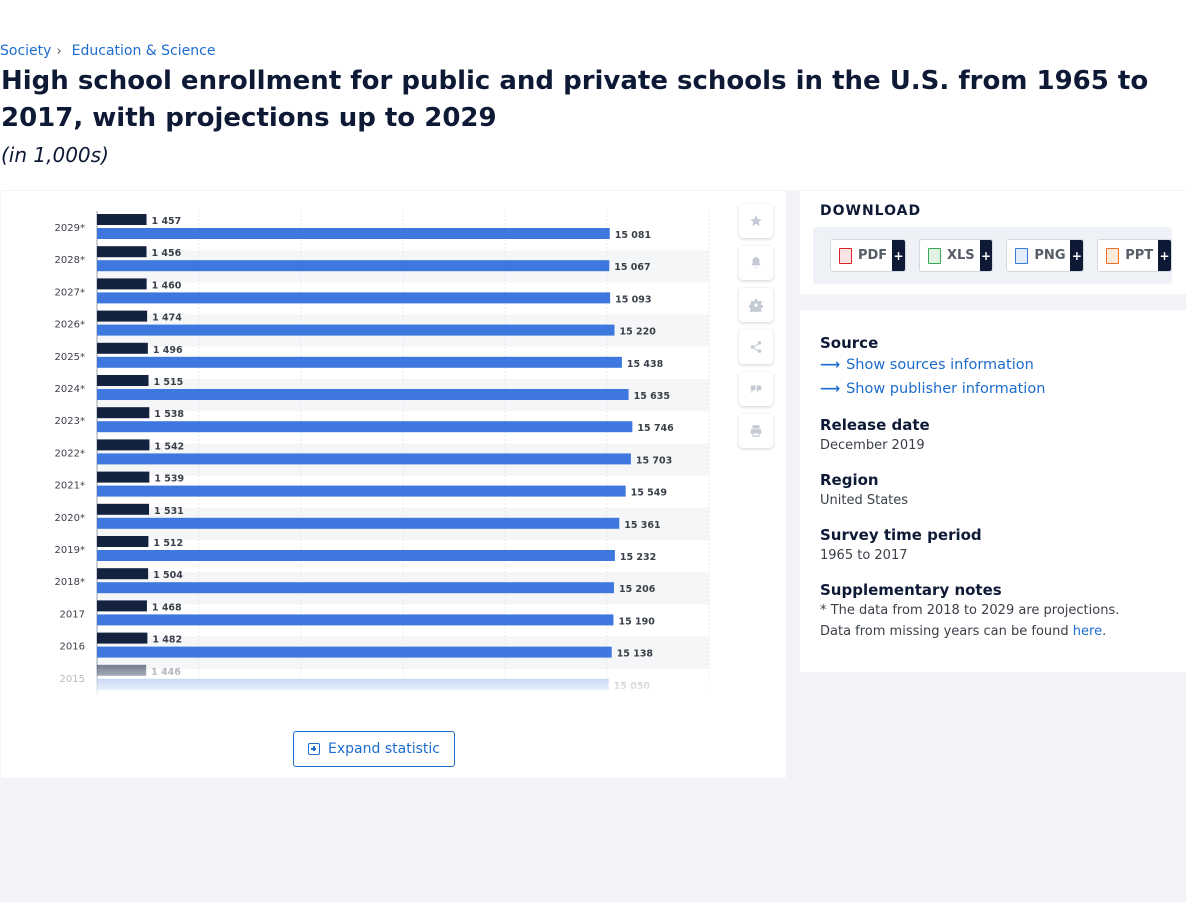 The height and width of the screenshot is (902, 1186). I want to click on data-label-private: 1 512, so click(168, 543).